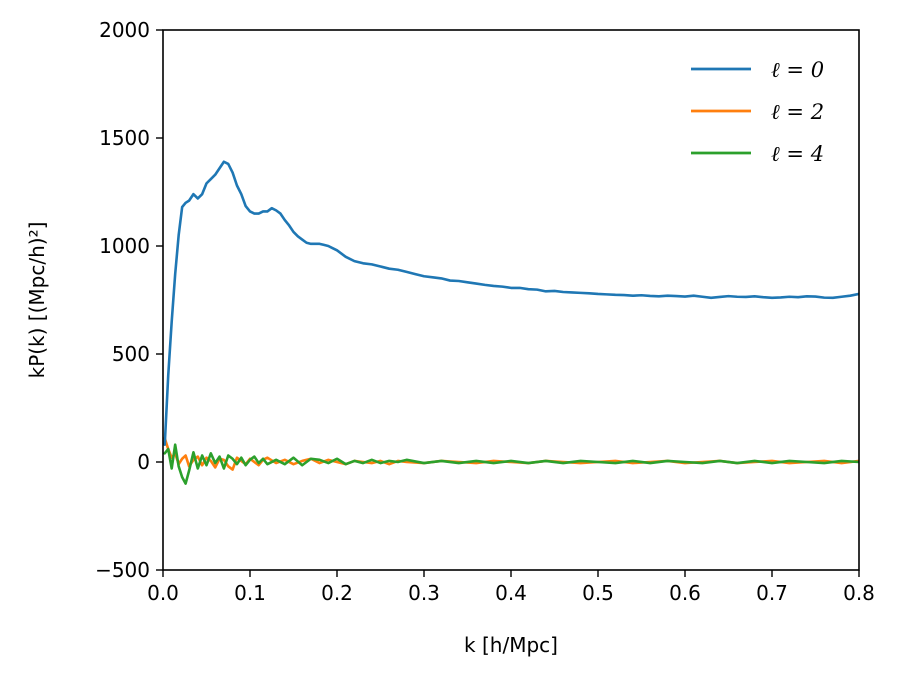 The image size is (902, 680). I want to click on x-tick-label: 0.6, so click(685, 593).